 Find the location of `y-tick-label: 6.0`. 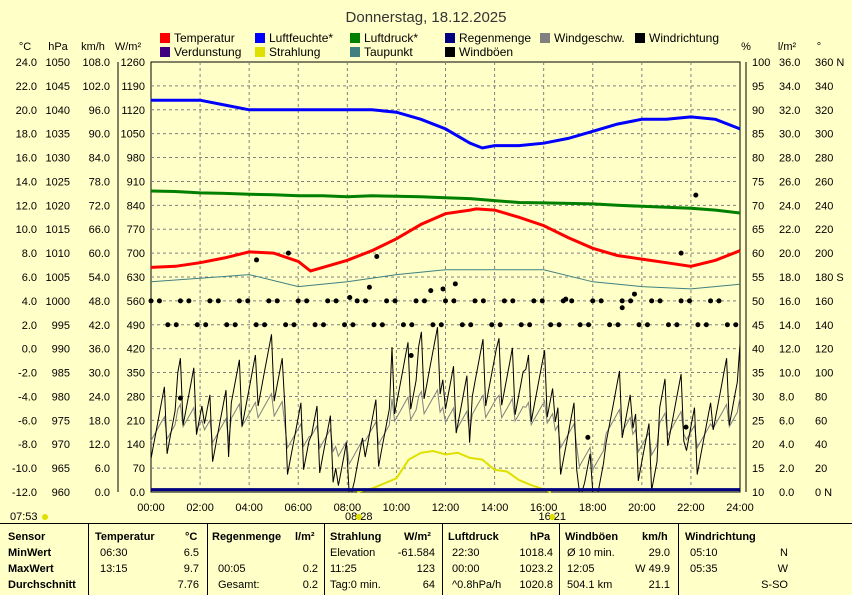

y-tick-label: 6.0 is located at coordinates (29, 278).